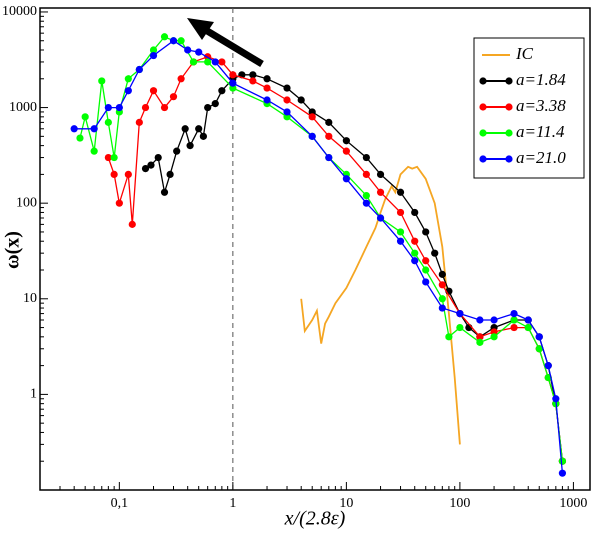 This screenshot has height=533, width=600. Describe the element at coordinates (33, 394) in the screenshot. I see `y-tick-label: 1` at that location.